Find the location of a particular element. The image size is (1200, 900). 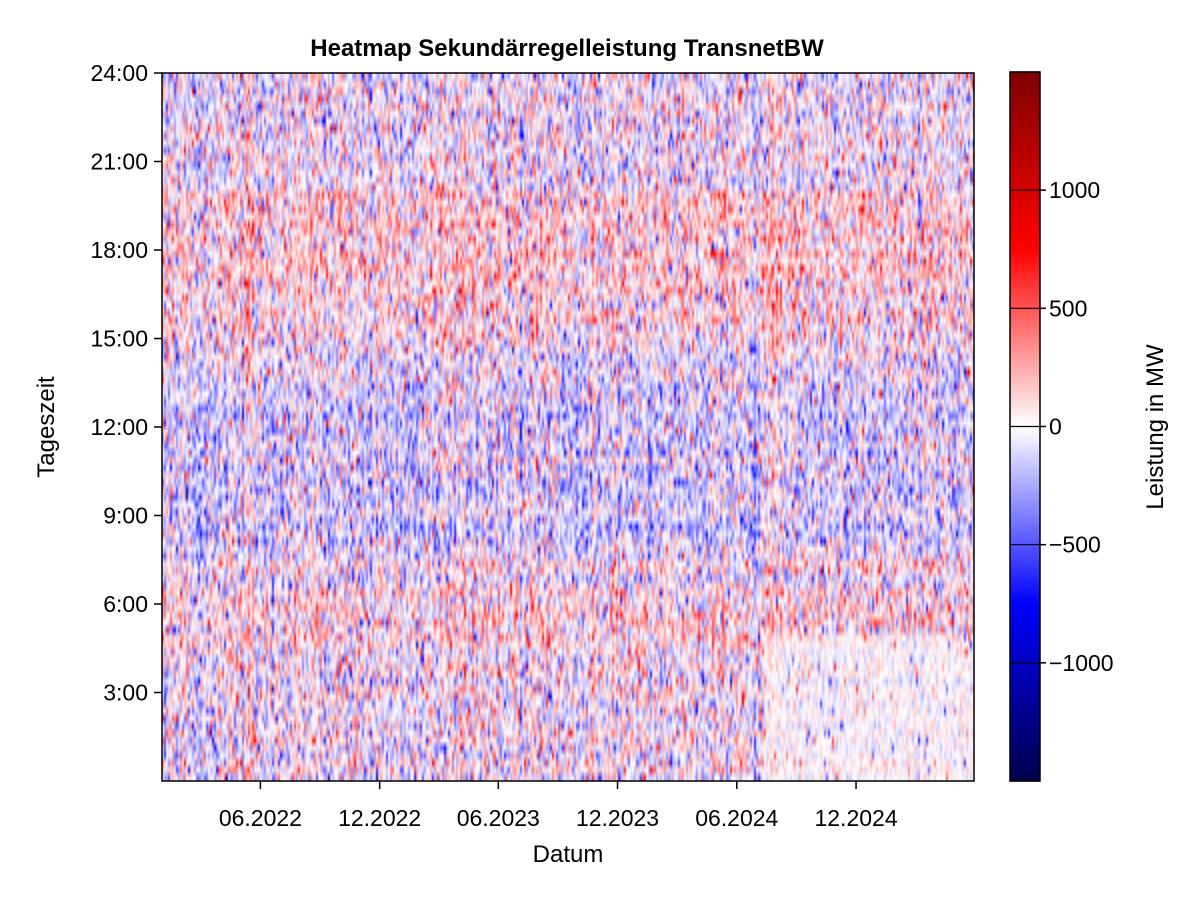

colorbar: −1000 −500 0 500 1000 is located at coordinates (1061, 426).